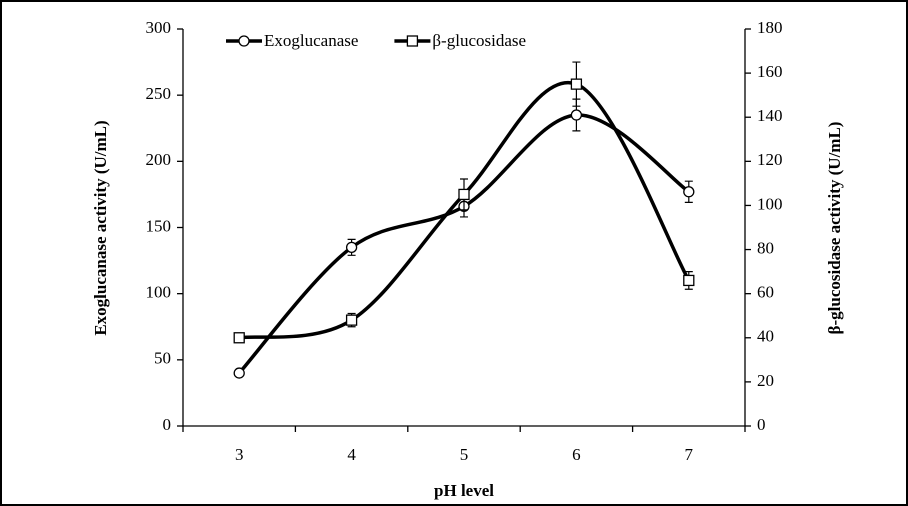 This screenshot has width=908, height=506. Describe the element at coordinates (351, 454) in the screenshot. I see `x-tick-label: 4` at that location.